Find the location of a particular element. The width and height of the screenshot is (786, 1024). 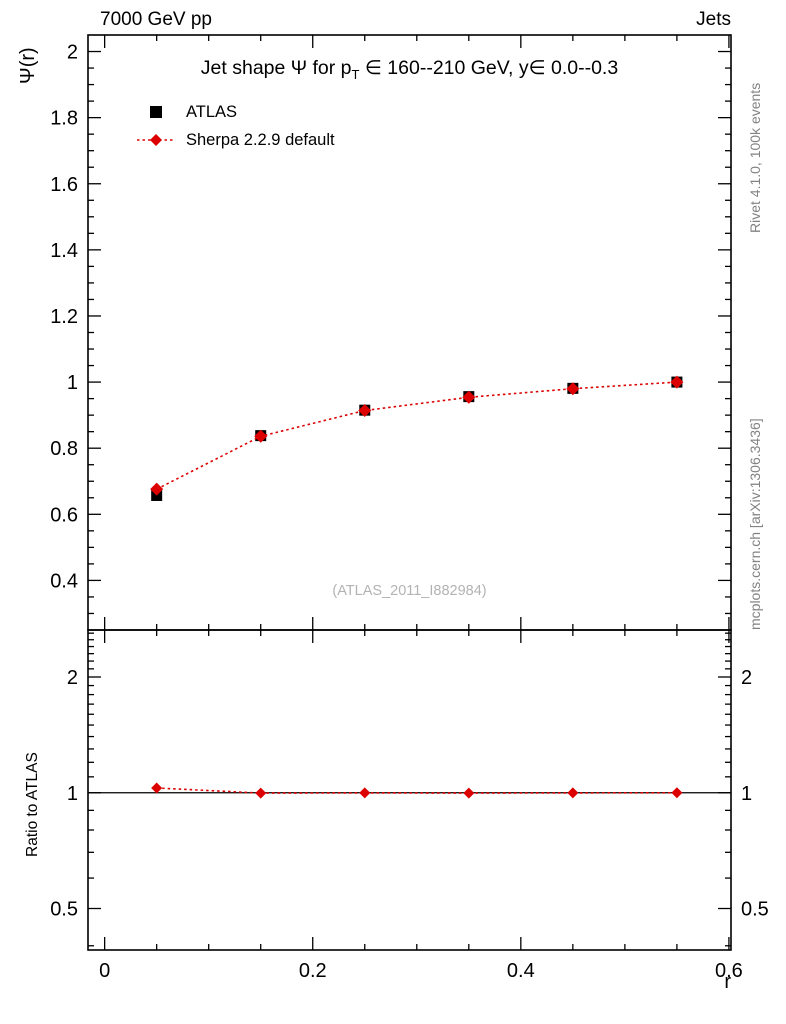

svg-text: 1.4 is located at coordinates (64, 251).